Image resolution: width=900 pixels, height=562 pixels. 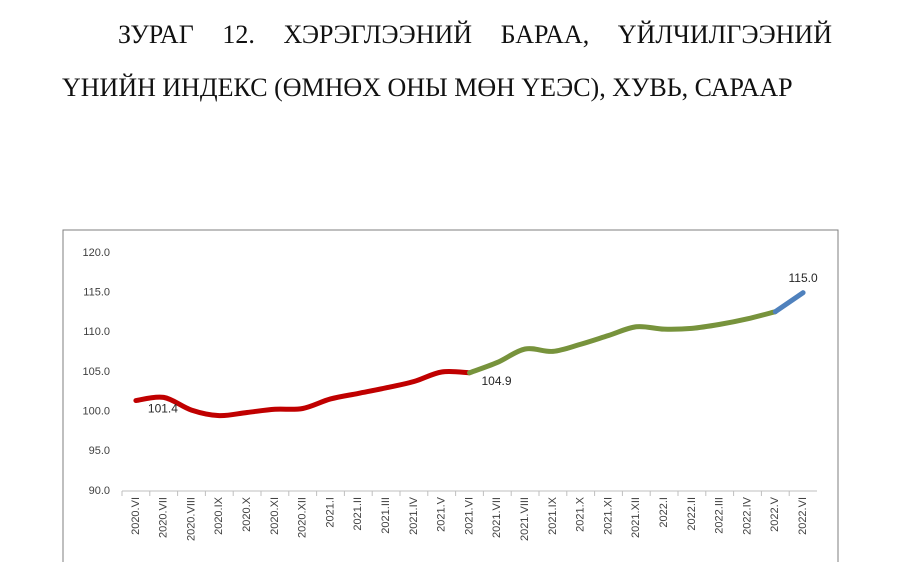 What do you see at coordinates (636, 517) in the screenshot?
I see `x-tick-label: 2021.XII` at bounding box center [636, 517].